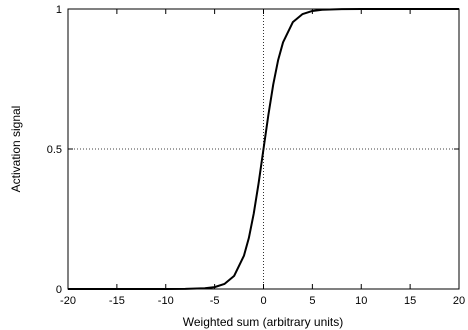  Describe the element at coordinates (59, 290) in the screenshot. I see `y-tick-label: 0` at that location.